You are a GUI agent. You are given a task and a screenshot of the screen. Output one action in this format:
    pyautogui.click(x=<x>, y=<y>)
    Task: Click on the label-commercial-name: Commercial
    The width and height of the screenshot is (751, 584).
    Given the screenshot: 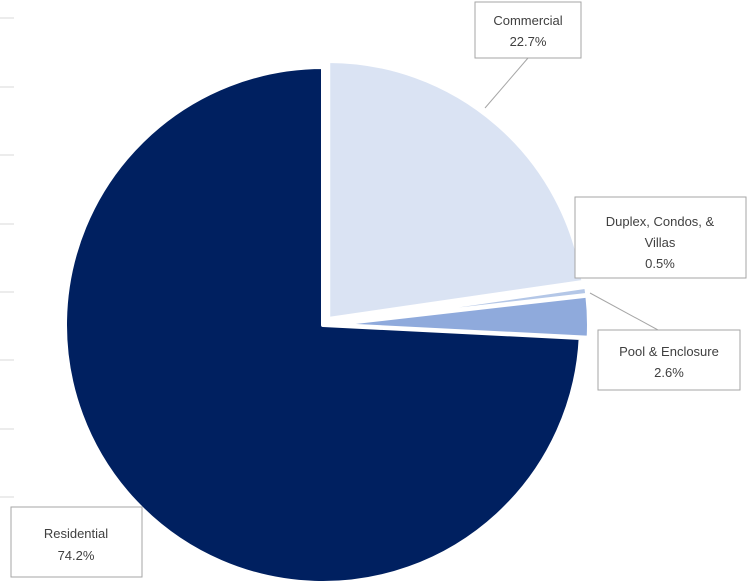 What is the action you would take?
    pyautogui.click(x=527, y=20)
    